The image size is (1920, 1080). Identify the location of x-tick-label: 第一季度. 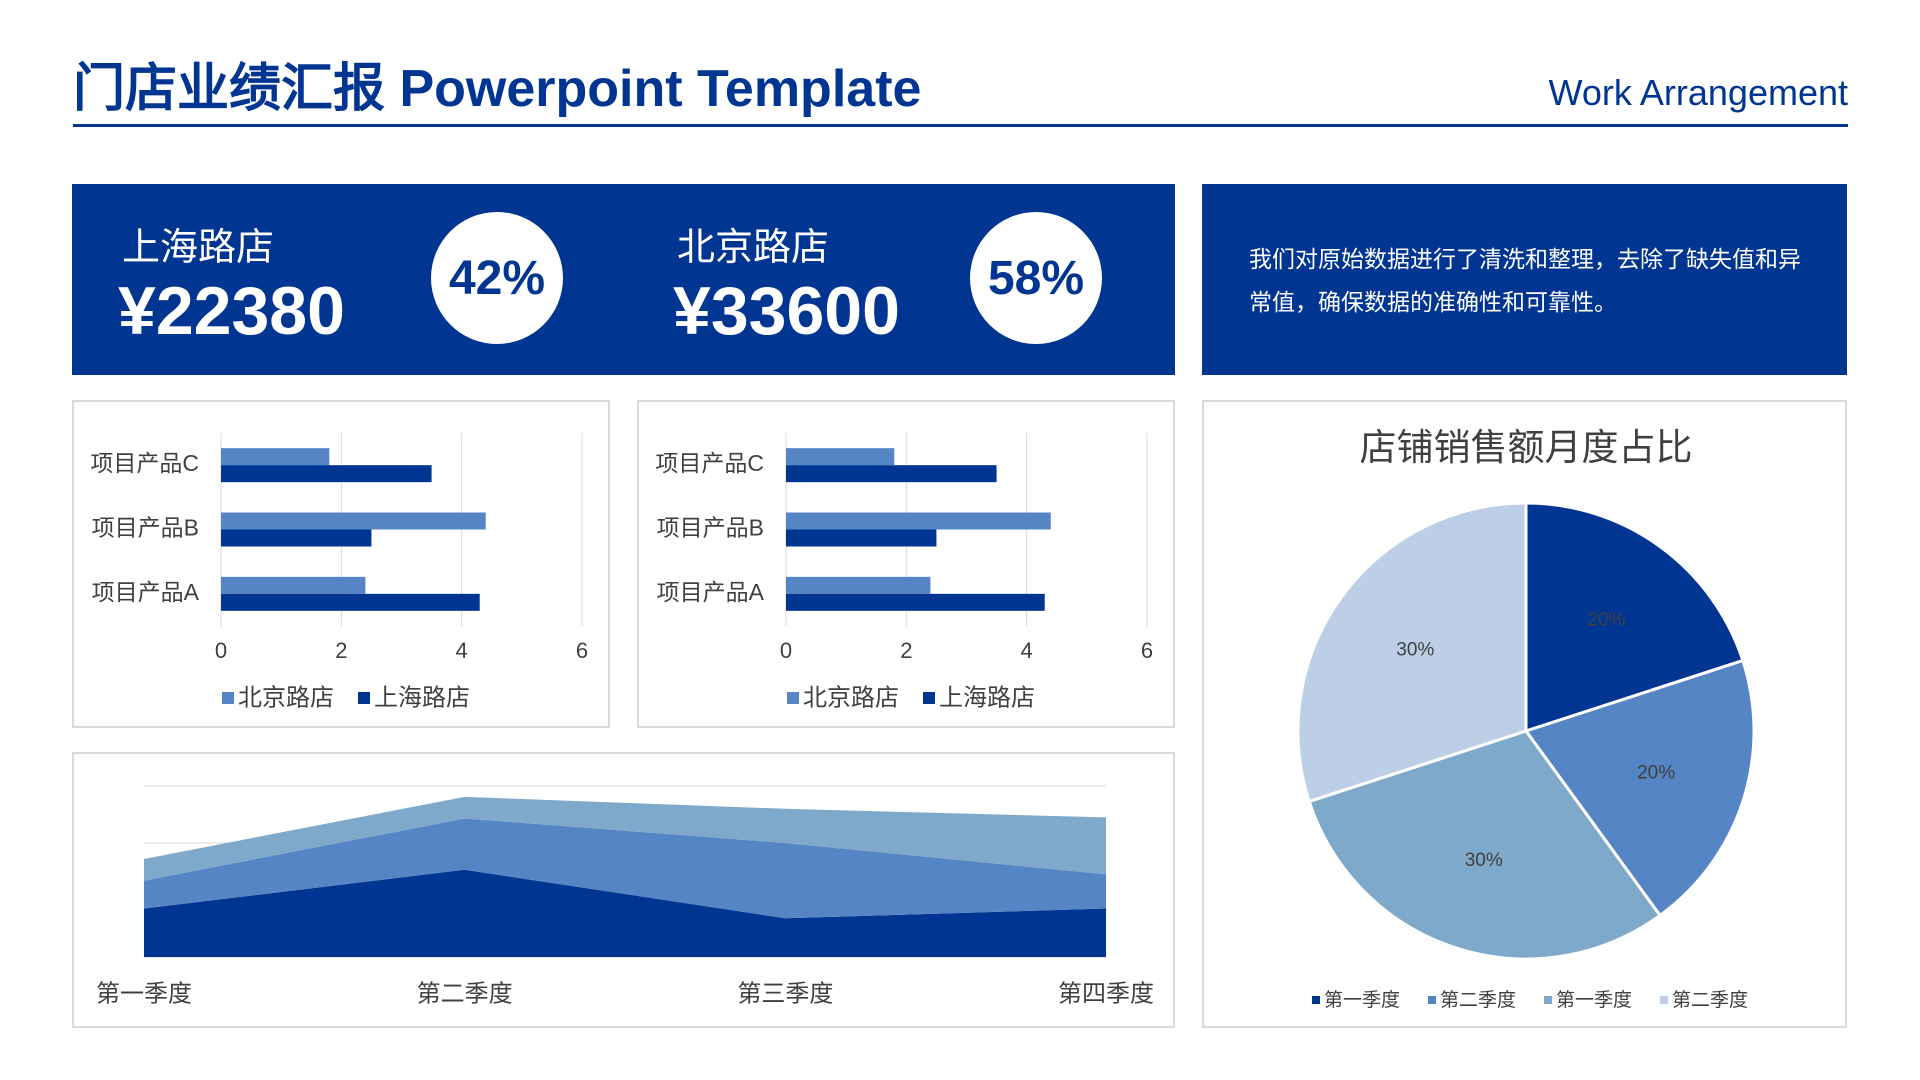
(144, 993).